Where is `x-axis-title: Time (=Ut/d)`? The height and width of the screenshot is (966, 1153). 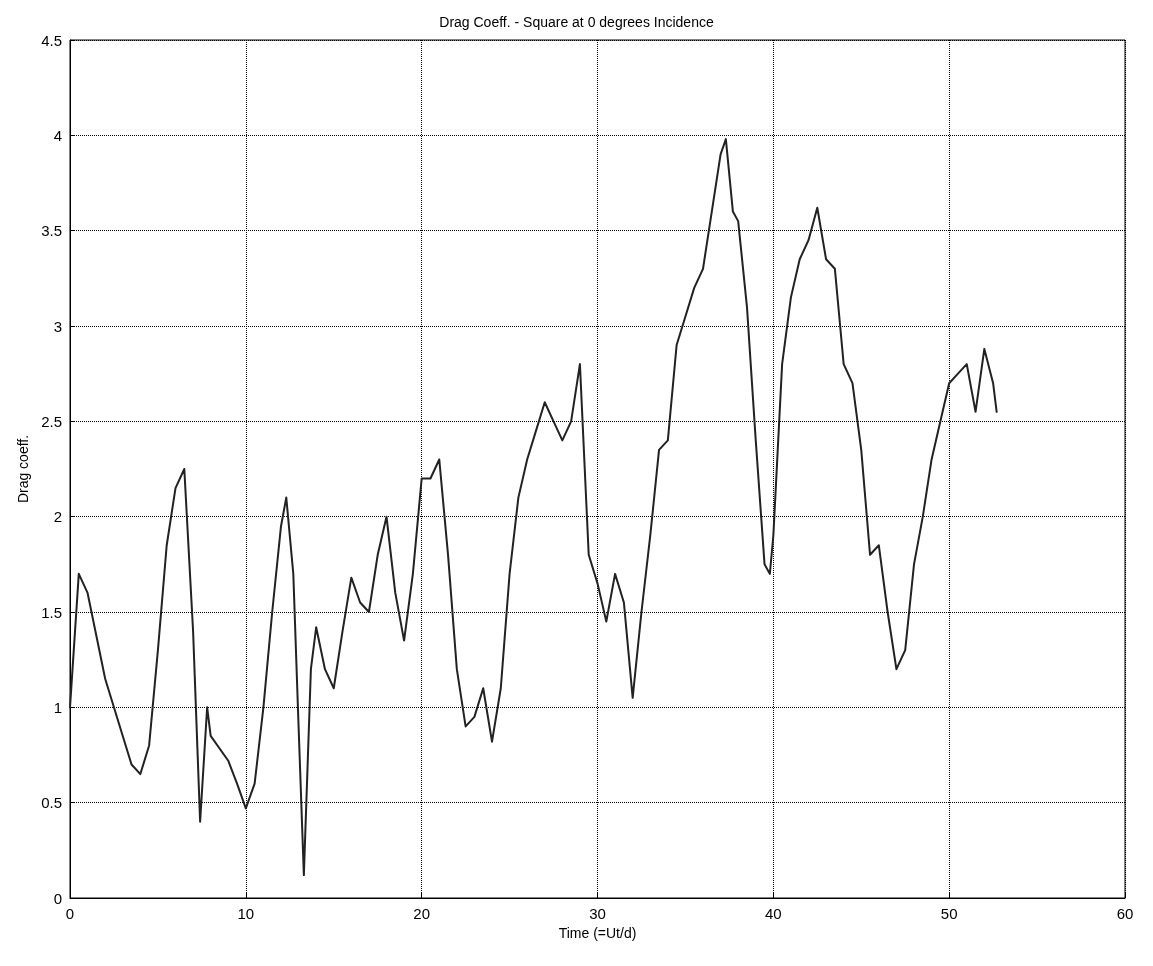
x-axis-title: Time (=Ut/d) is located at coordinates (597, 932).